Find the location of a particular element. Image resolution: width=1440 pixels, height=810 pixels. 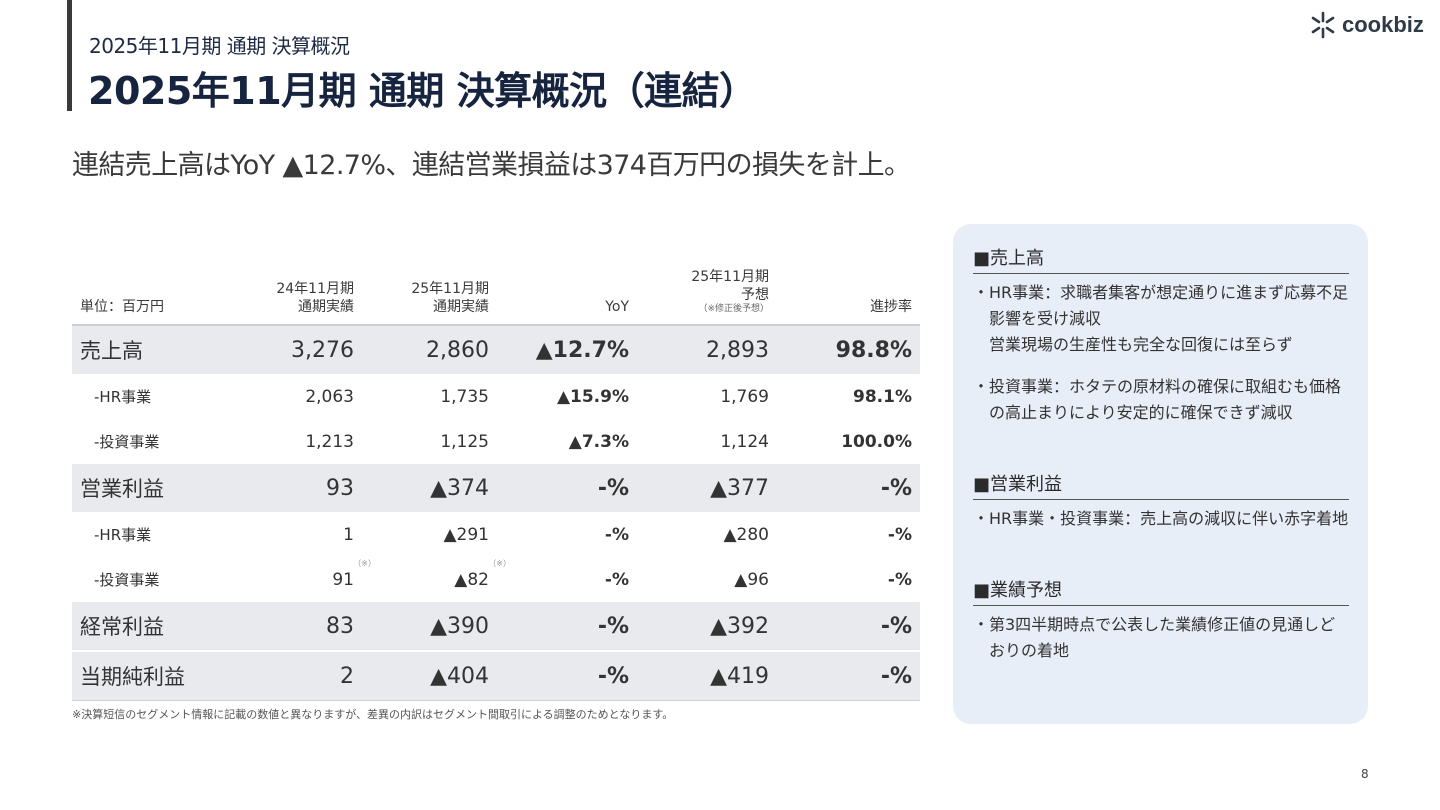

cell-fy24: 91 is located at coordinates (343, 579).